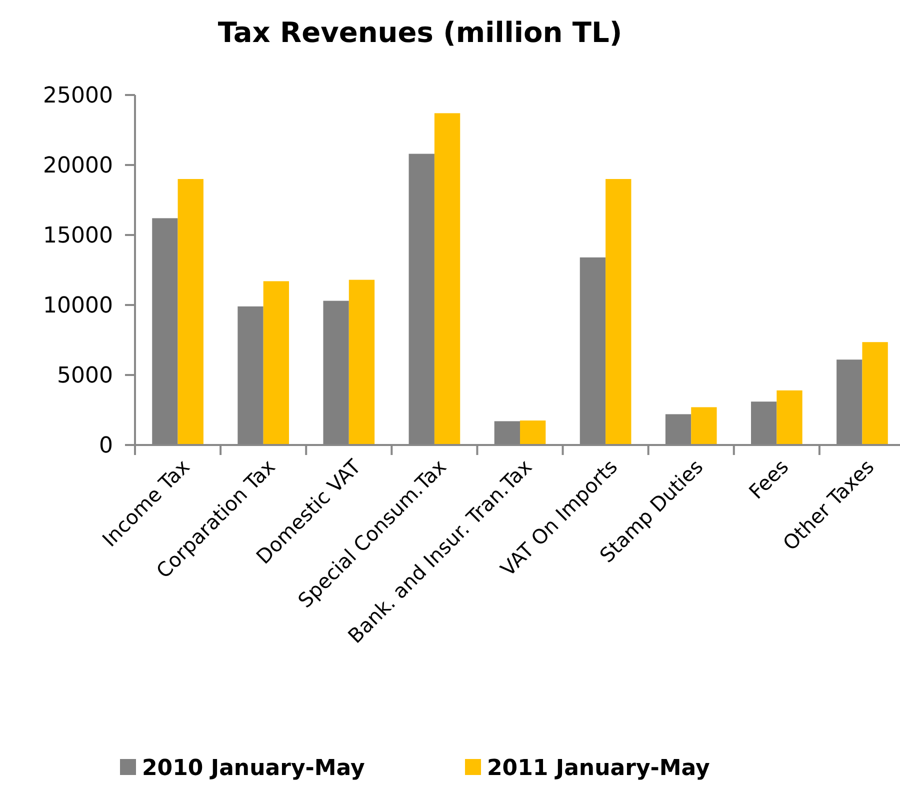 The height and width of the screenshot is (795, 900). I want to click on y-tick-label: 15000, so click(78, 236).